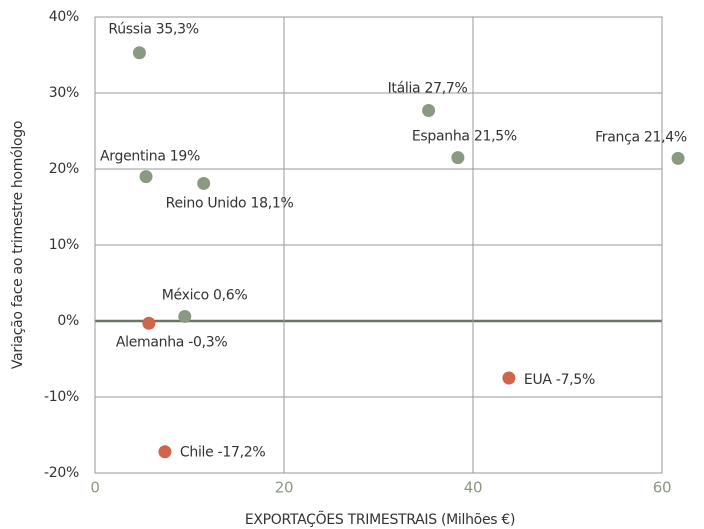 This screenshot has height=529, width=704. What do you see at coordinates (150, 157) in the screenshot?
I see `data-label: Argentina 19%` at bounding box center [150, 157].